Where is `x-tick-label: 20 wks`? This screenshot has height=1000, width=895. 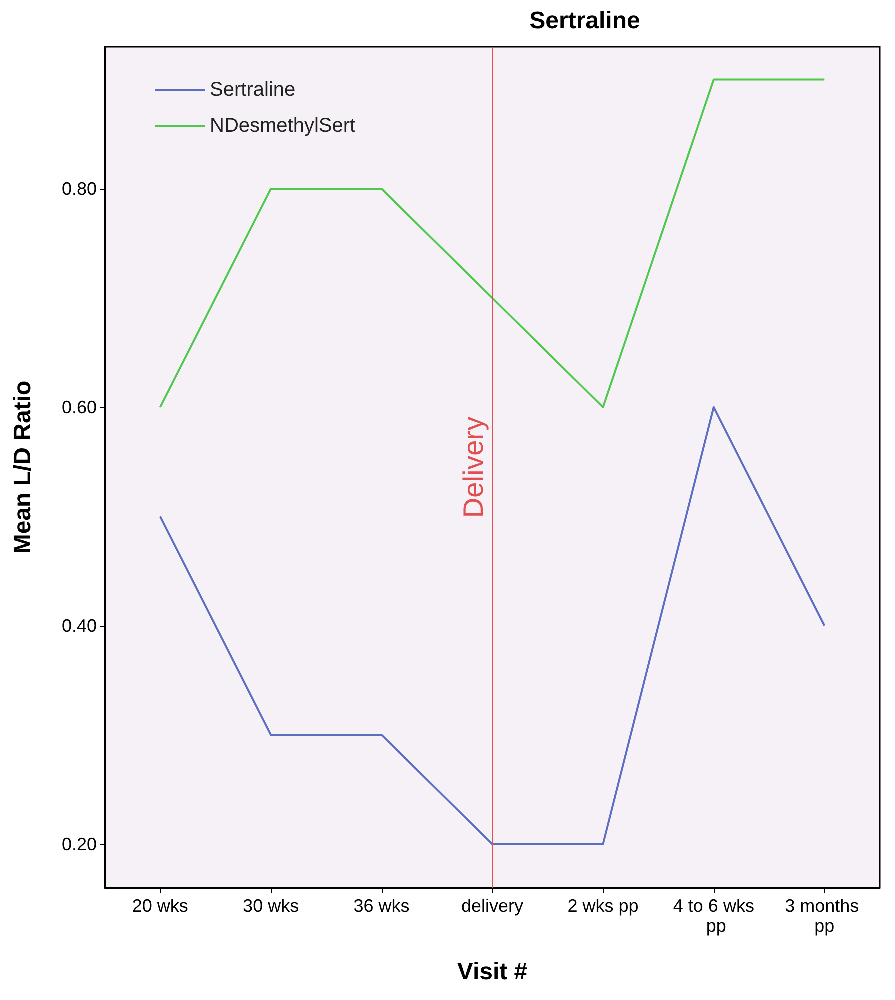 x-tick-label: 20 wks is located at coordinates (160, 906).